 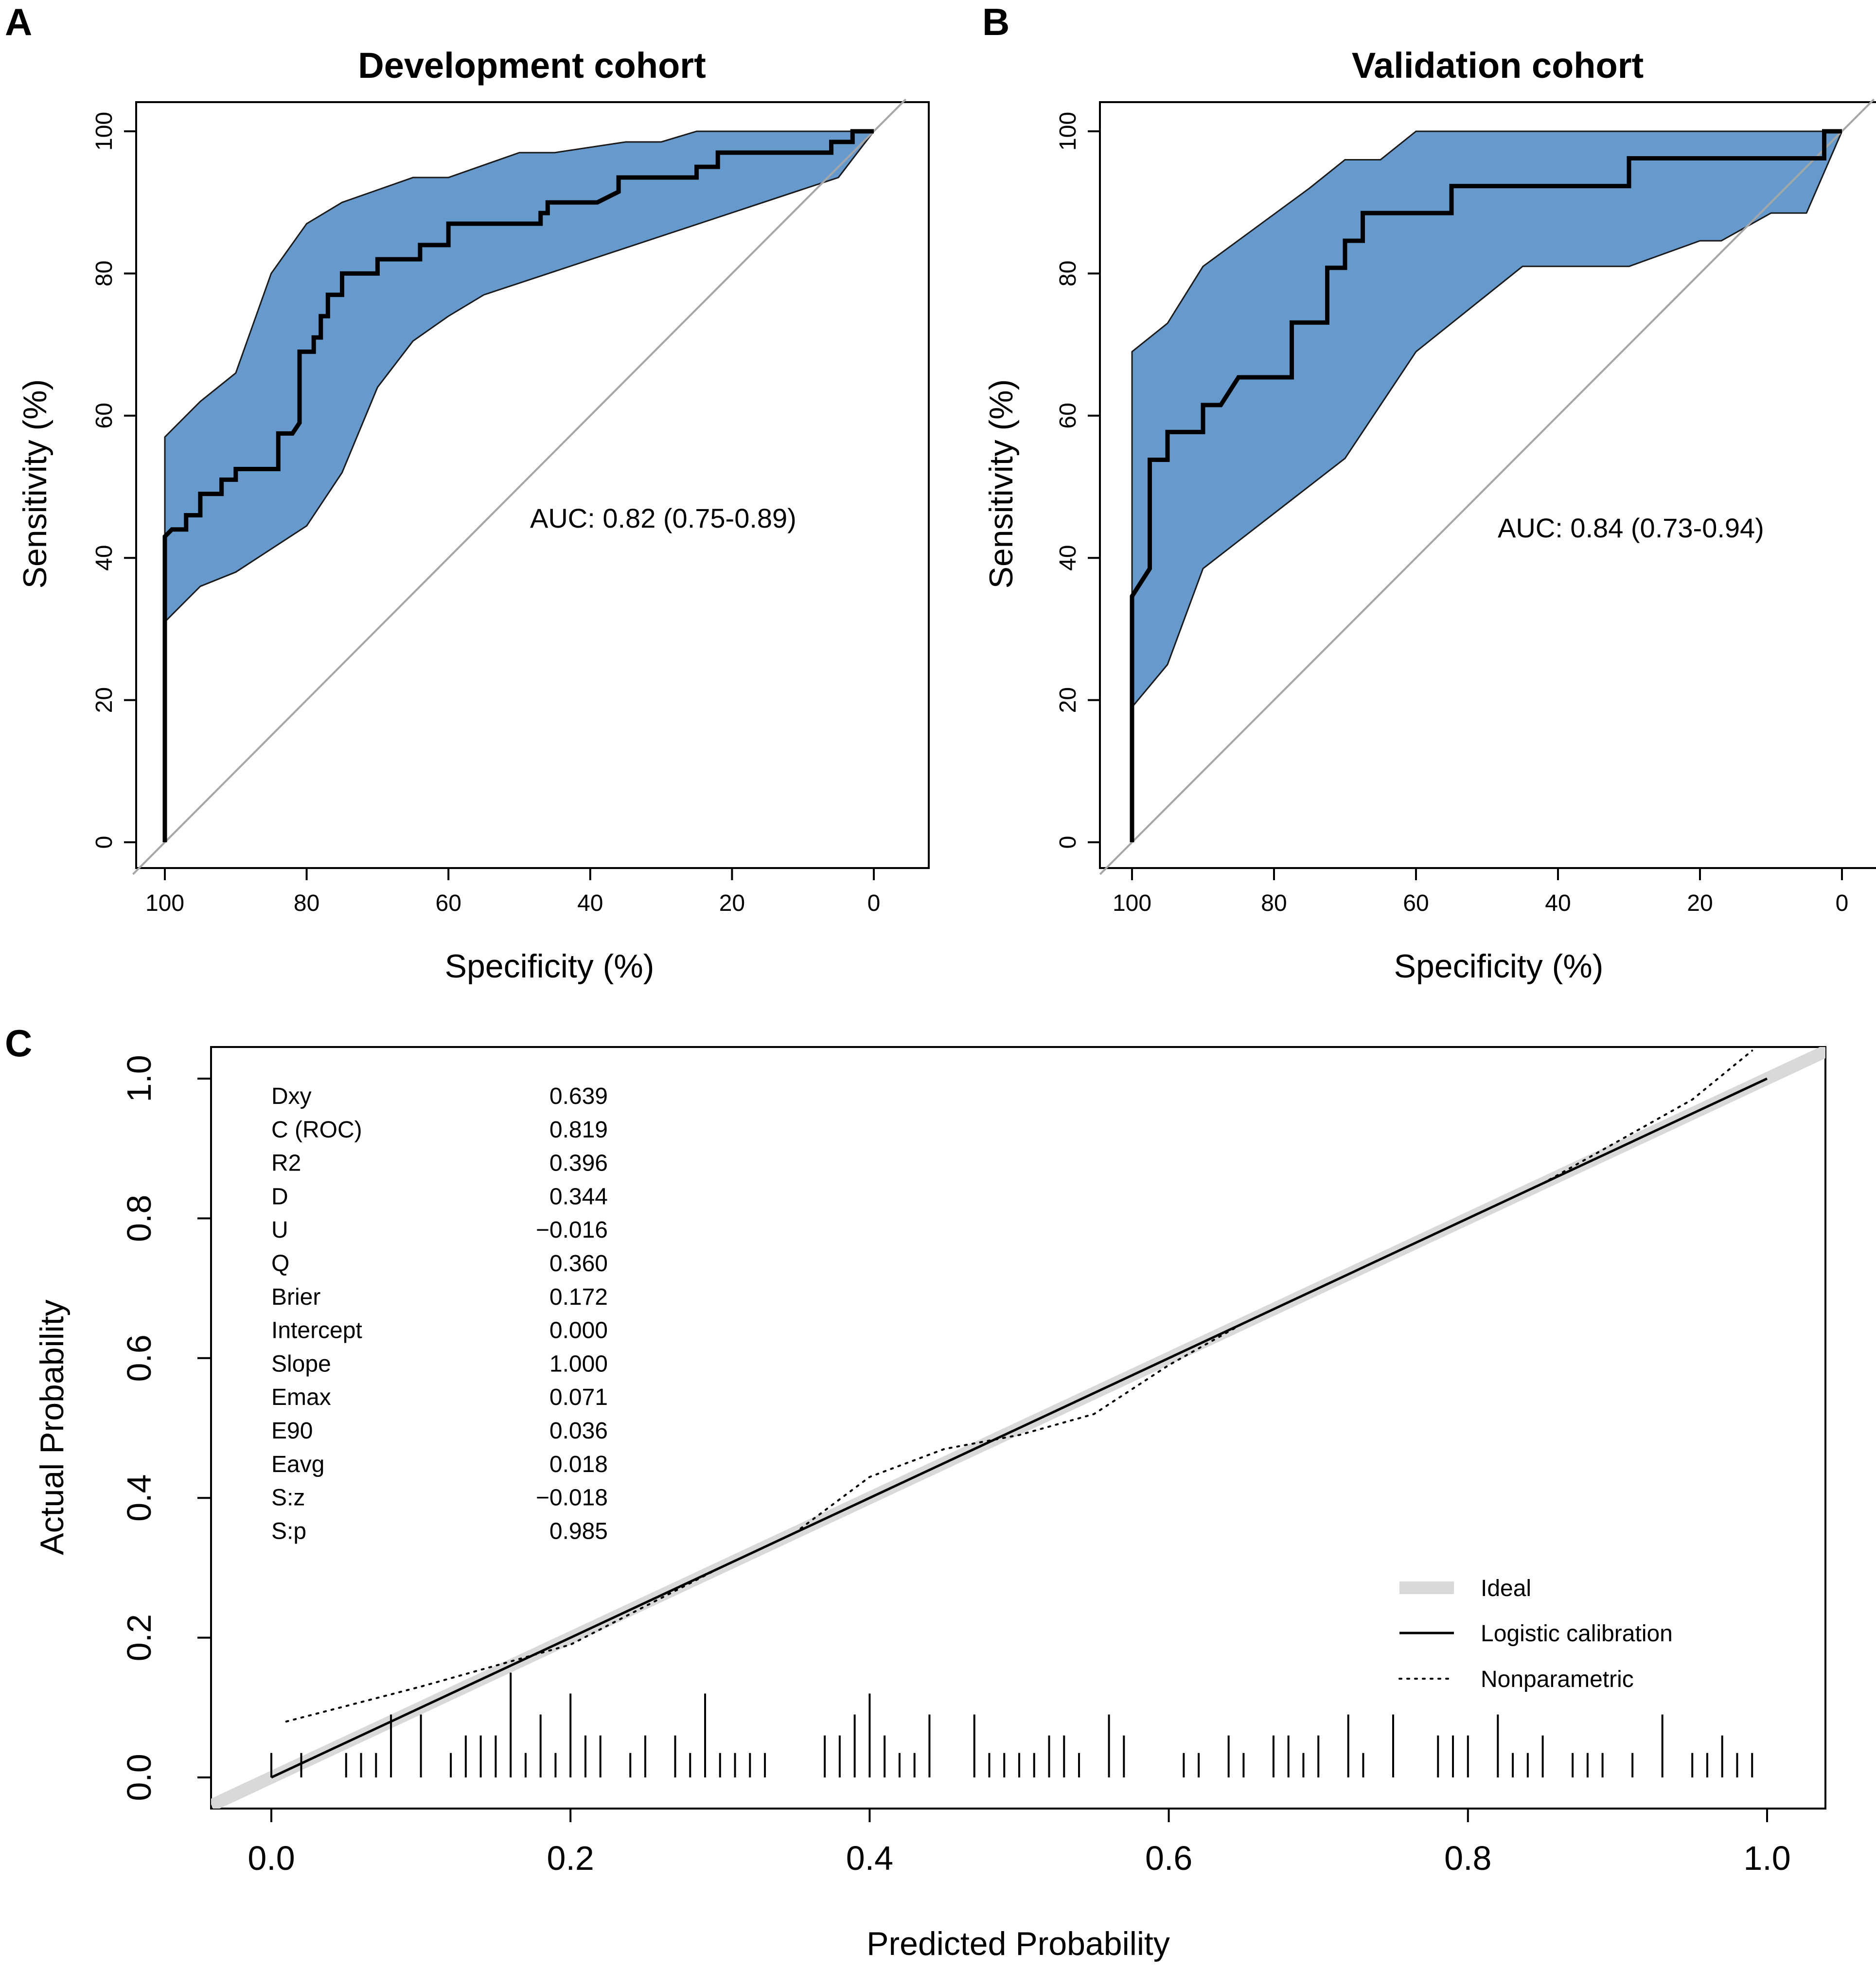 What do you see at coordinates (139, 1637) in the screenshot?
I see `y-tick-label: 0.2` at bounding box center [139, 1637].